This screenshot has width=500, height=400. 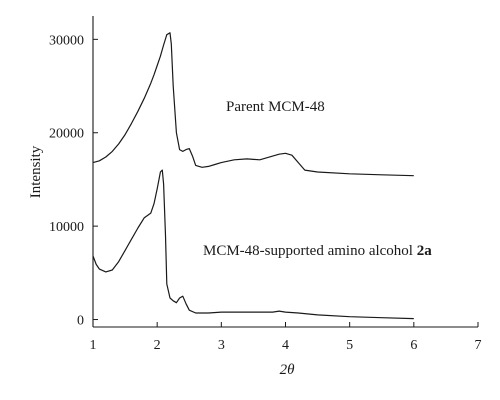 What do you see at coordinates (221, 345) in the screenshot?
I see `x-tick-label: 3` at bounding box center [221, 345].